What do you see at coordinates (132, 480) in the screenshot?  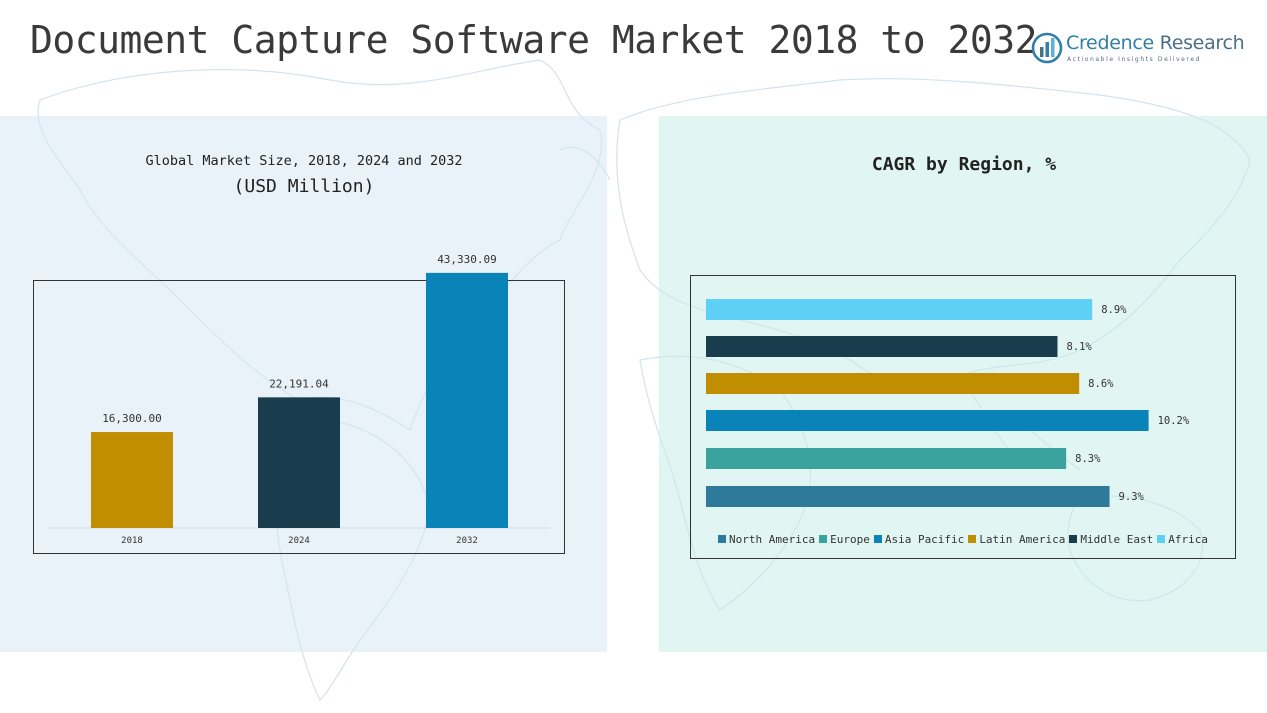 I see `bar-2018` at bounding box center [132, 480].